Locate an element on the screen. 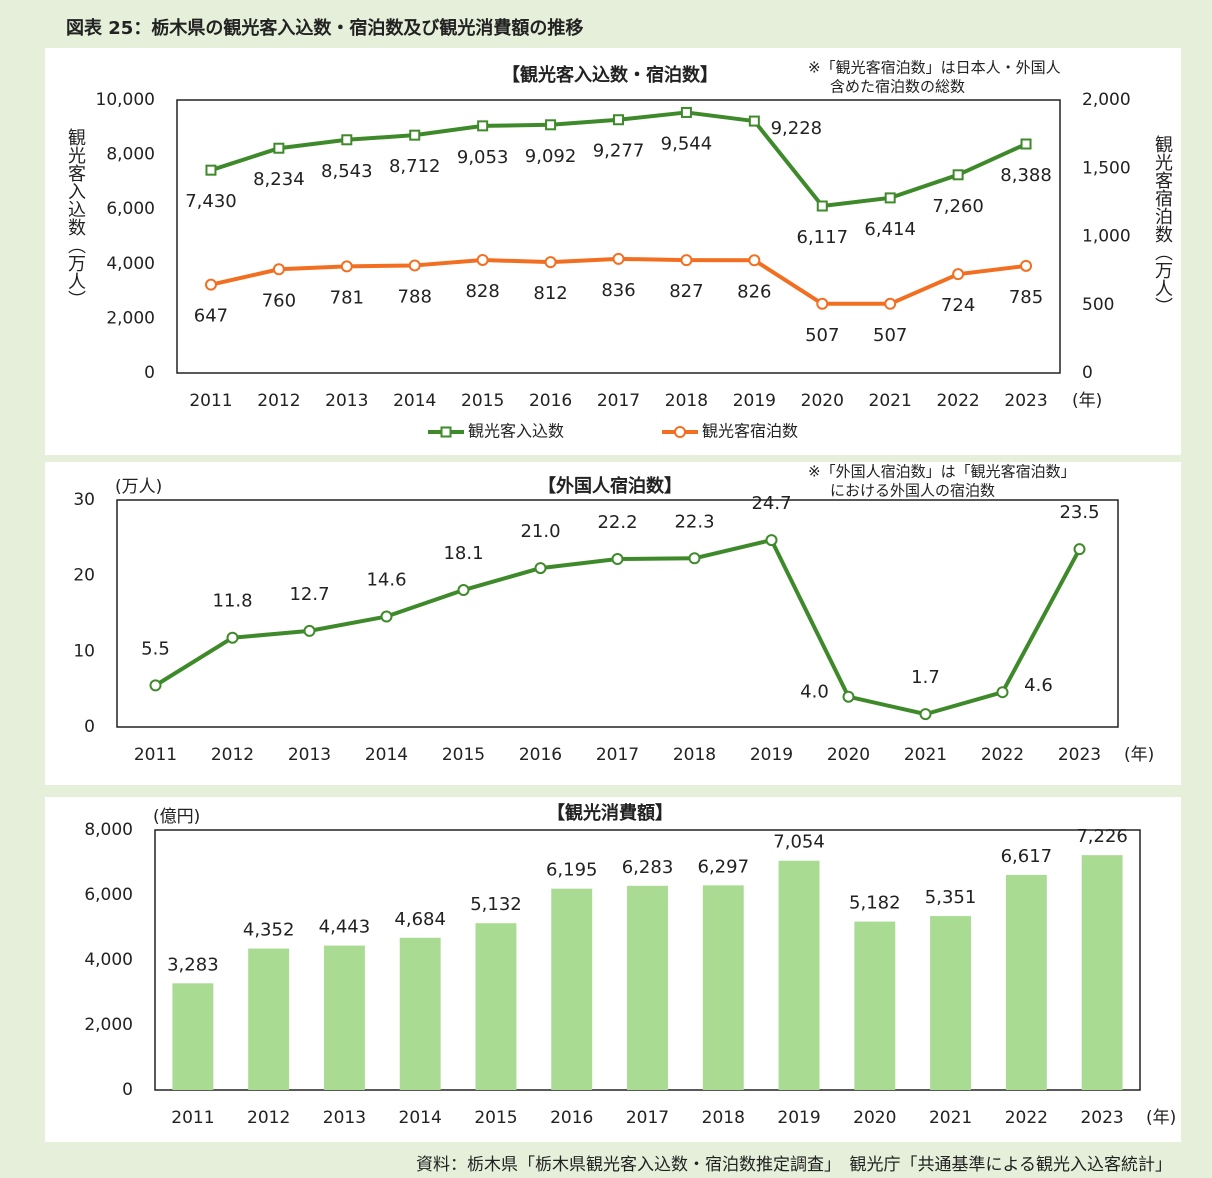 The height and width of the screenshot is (1178, 1212). x-unit: (年) is located at coordinates (1087, 401).